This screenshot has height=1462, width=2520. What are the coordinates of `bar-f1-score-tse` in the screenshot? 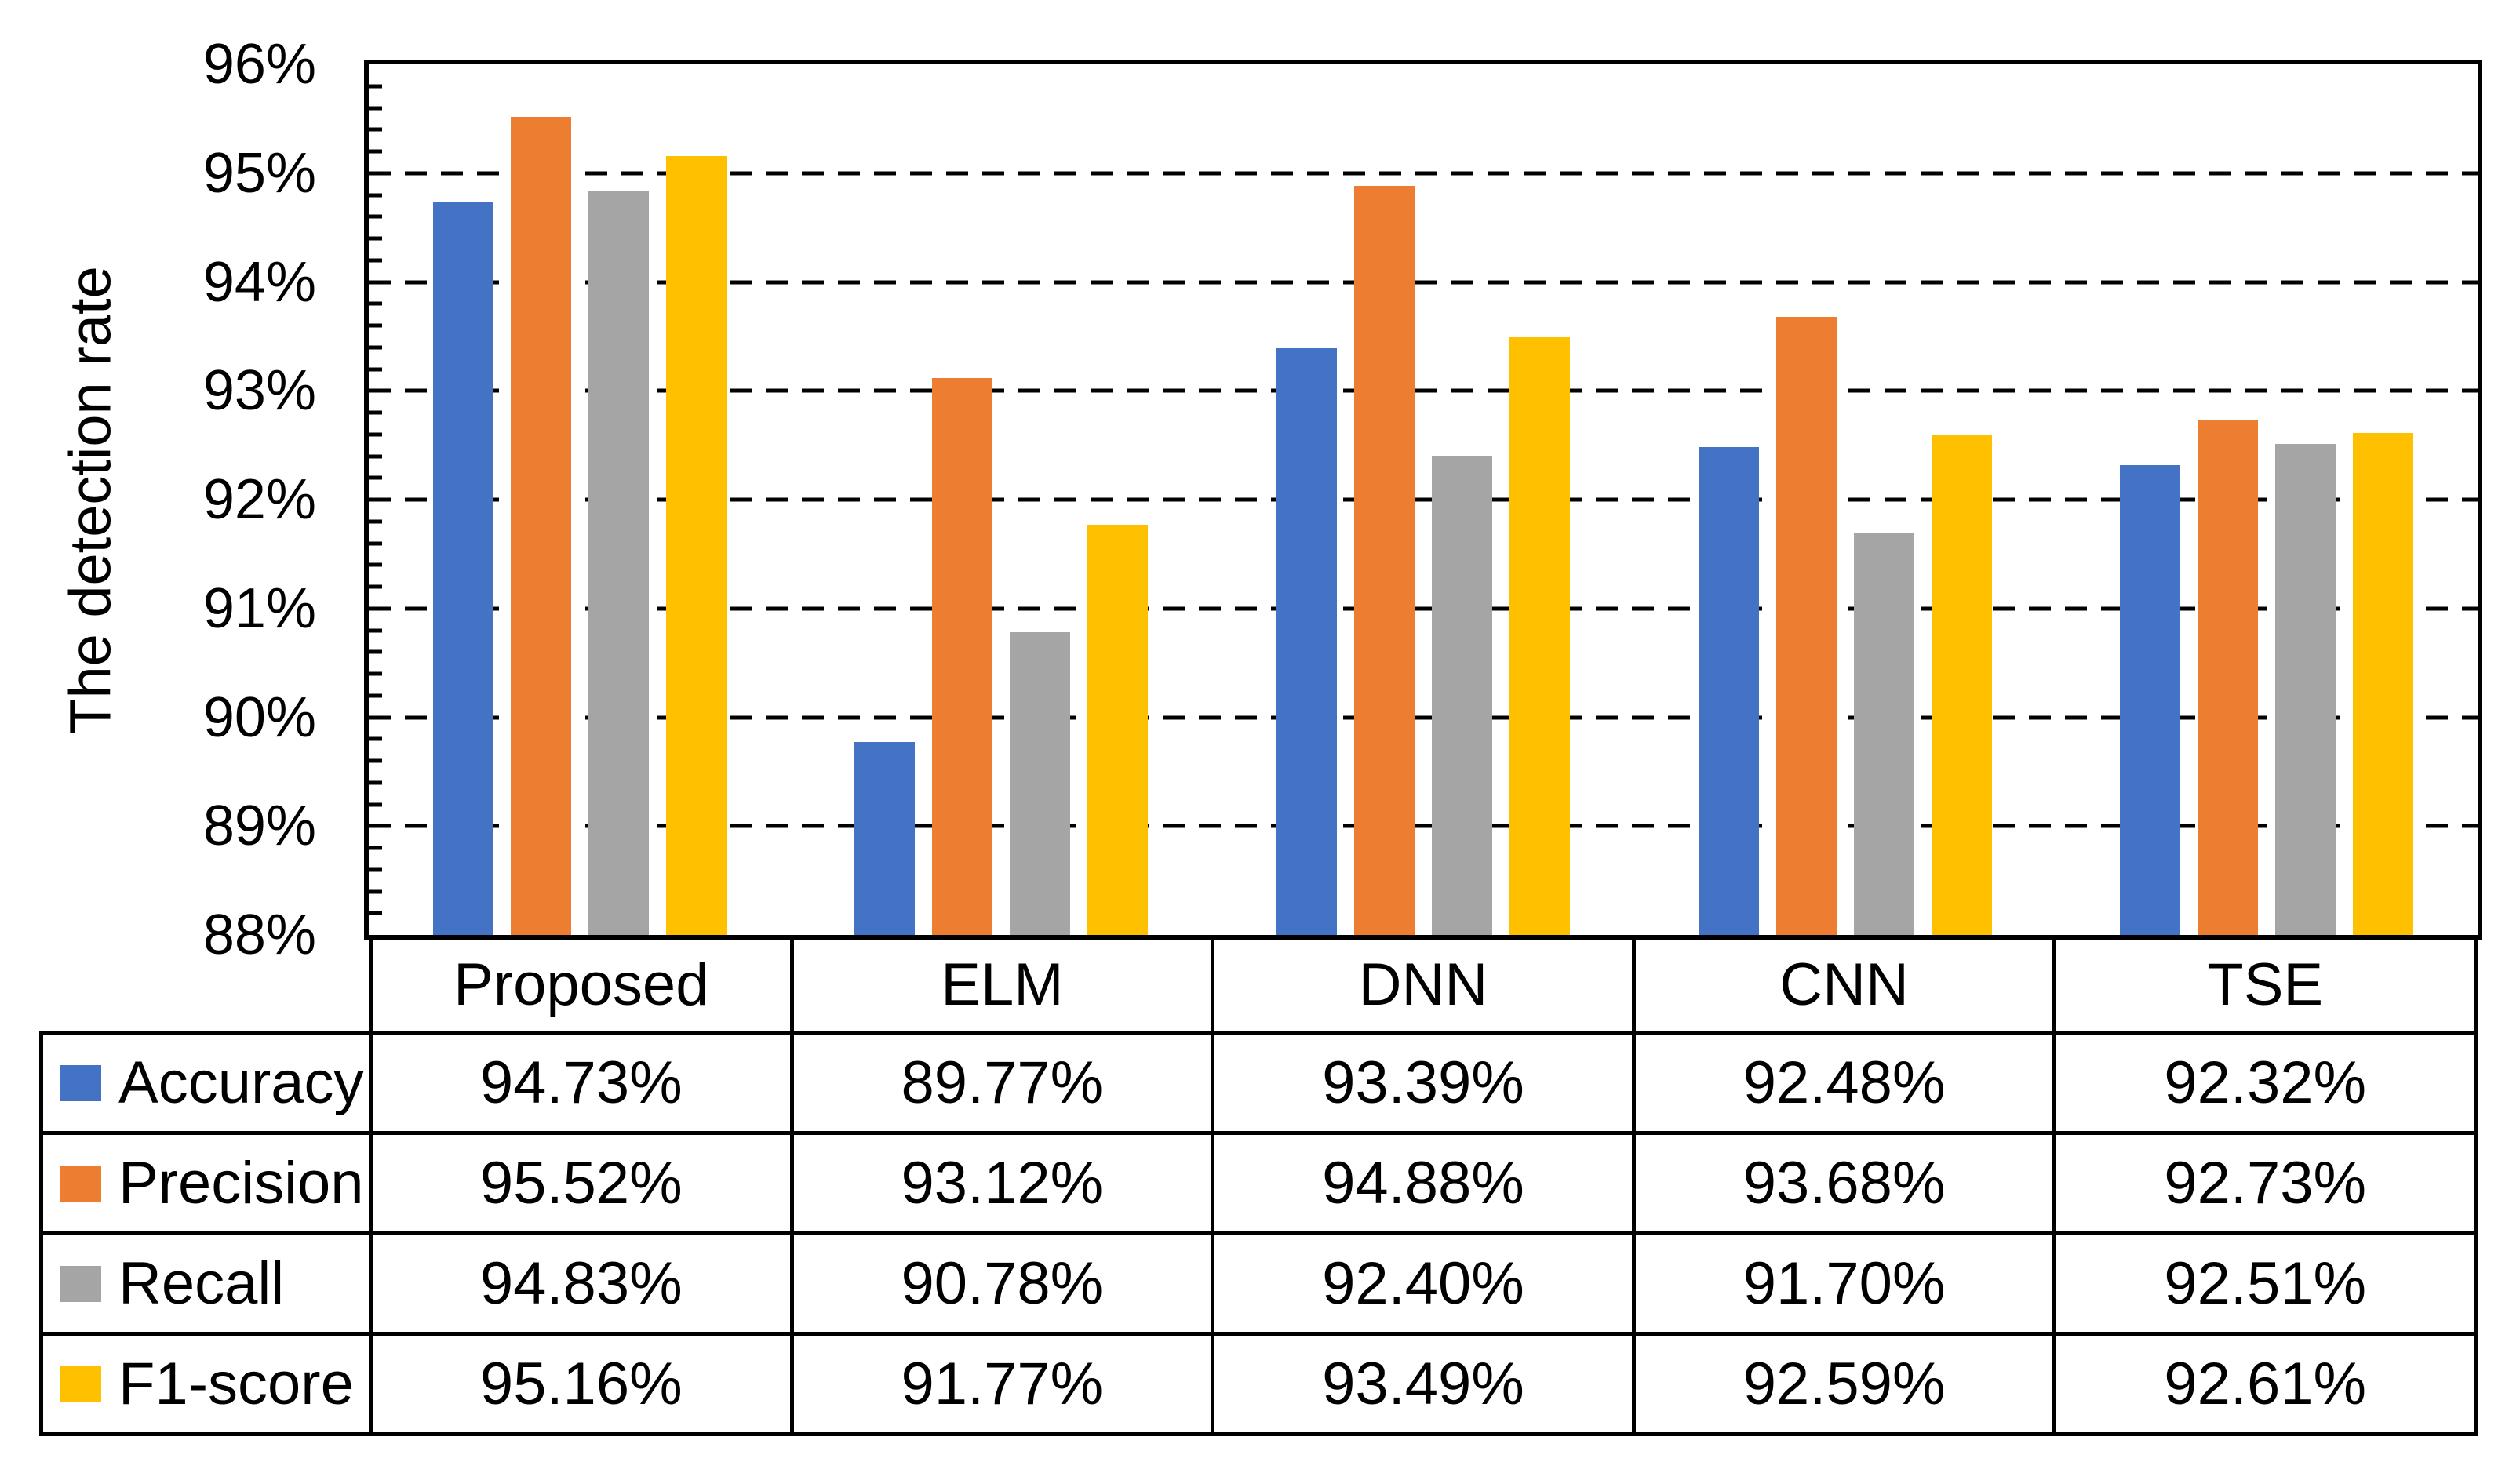 It's located at (2383, 684).